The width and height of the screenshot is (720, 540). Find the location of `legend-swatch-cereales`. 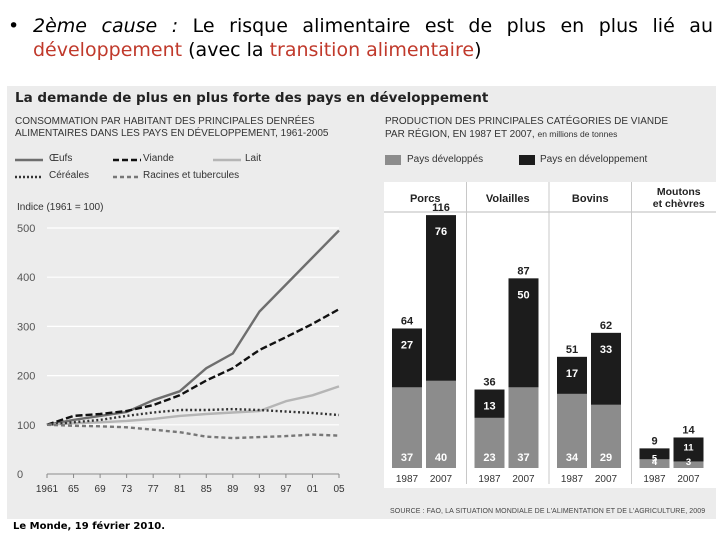

legend-swatch-cereales is located at coordinates (29, 177).